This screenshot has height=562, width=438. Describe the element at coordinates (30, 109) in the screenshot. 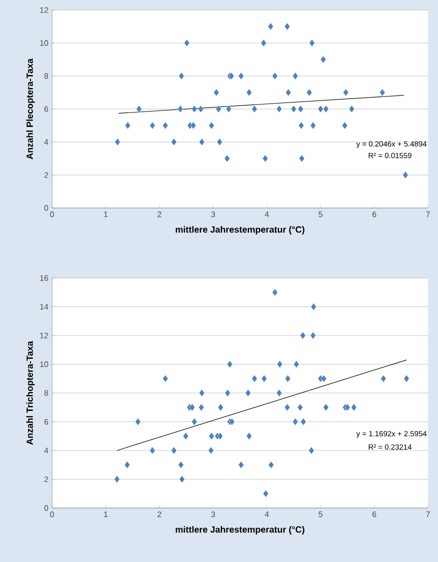

I see `y-axis-title: Anzahl Plecoptera-Taxa` at that location.